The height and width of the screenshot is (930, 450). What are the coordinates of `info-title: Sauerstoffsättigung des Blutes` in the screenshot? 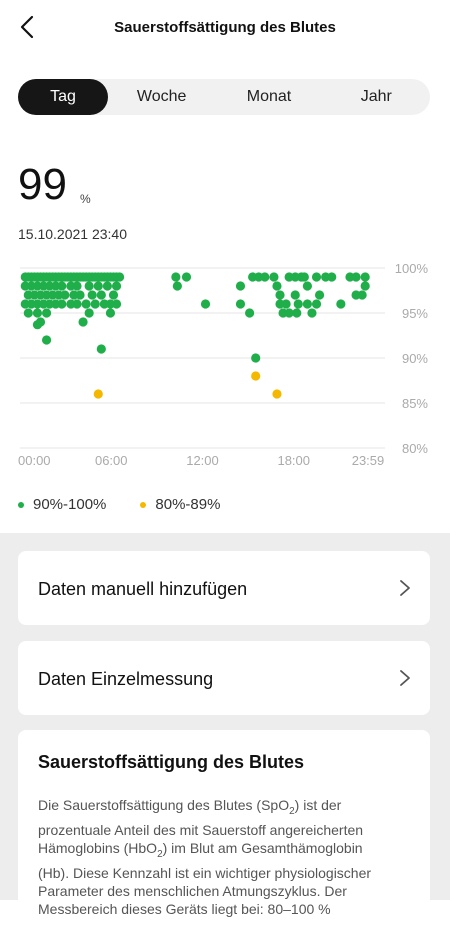 It's located at (171, 762).